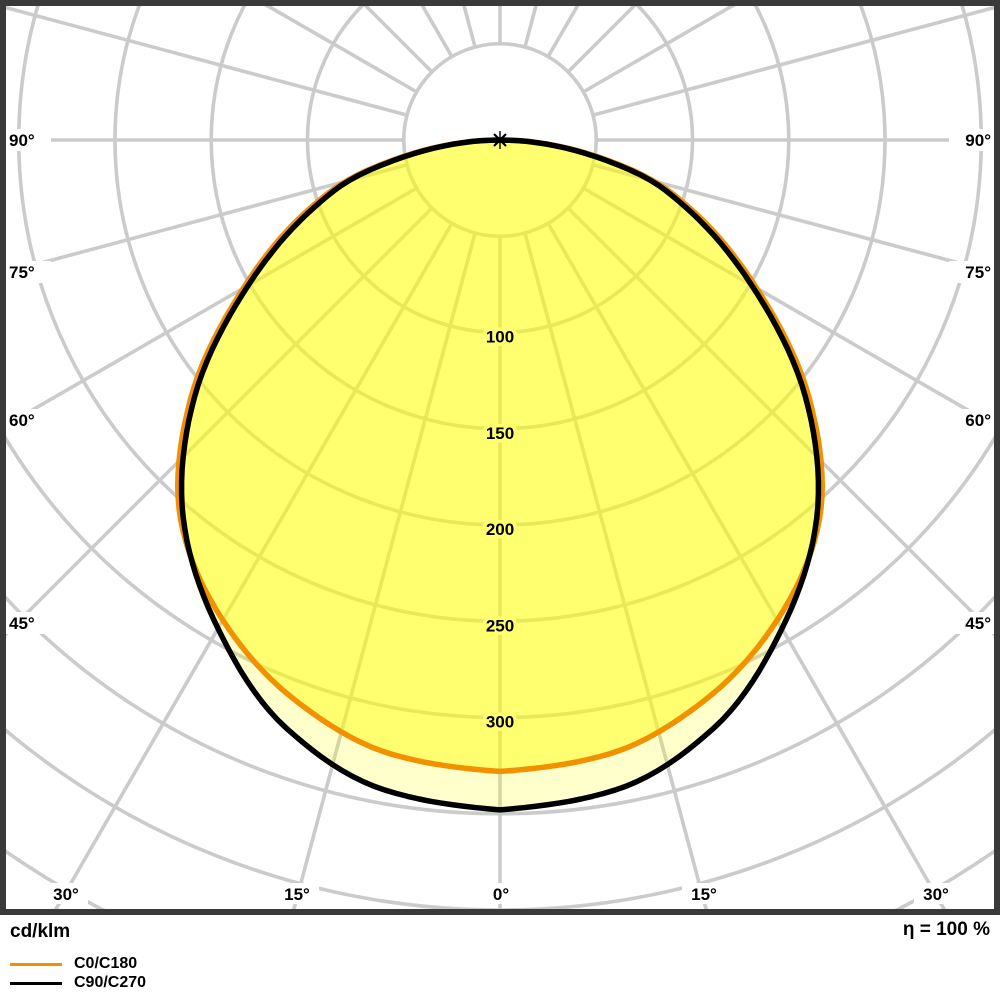 The height and width of the screenshot is (1000, 1000). I want to click on unit-label: cd/klm, so click(40, 931).